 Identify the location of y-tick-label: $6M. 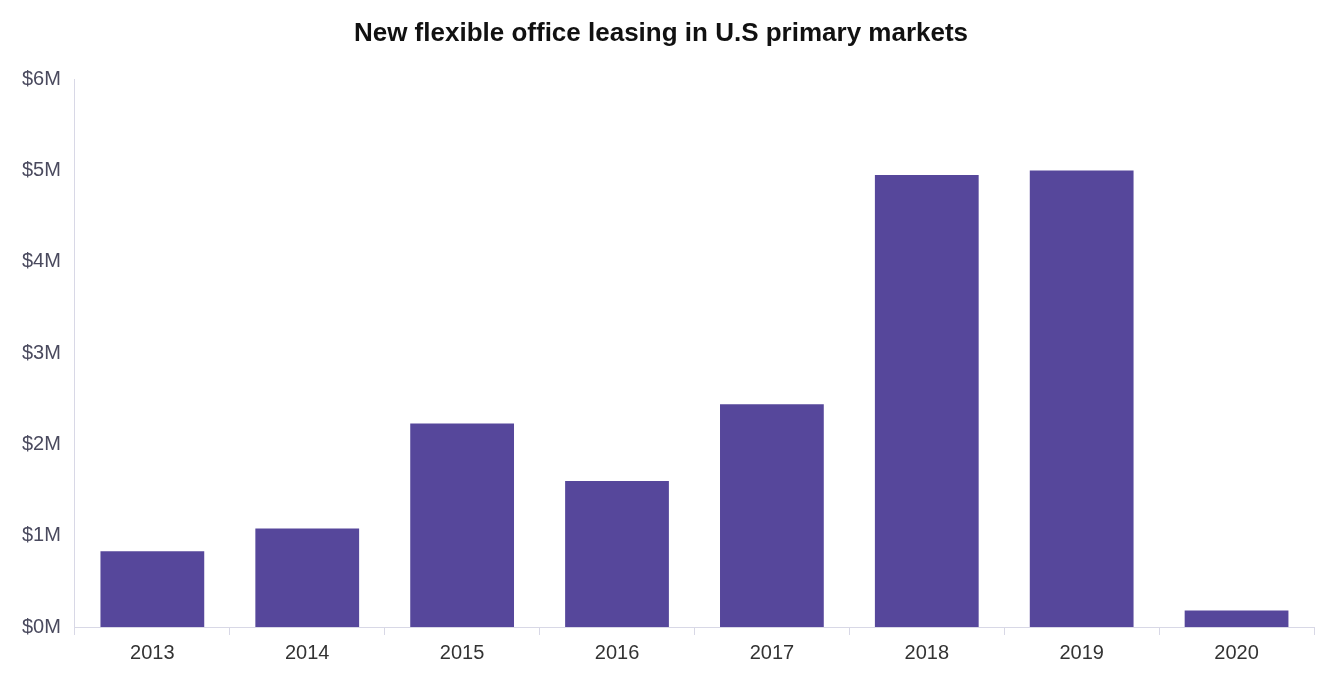
(41, 77).